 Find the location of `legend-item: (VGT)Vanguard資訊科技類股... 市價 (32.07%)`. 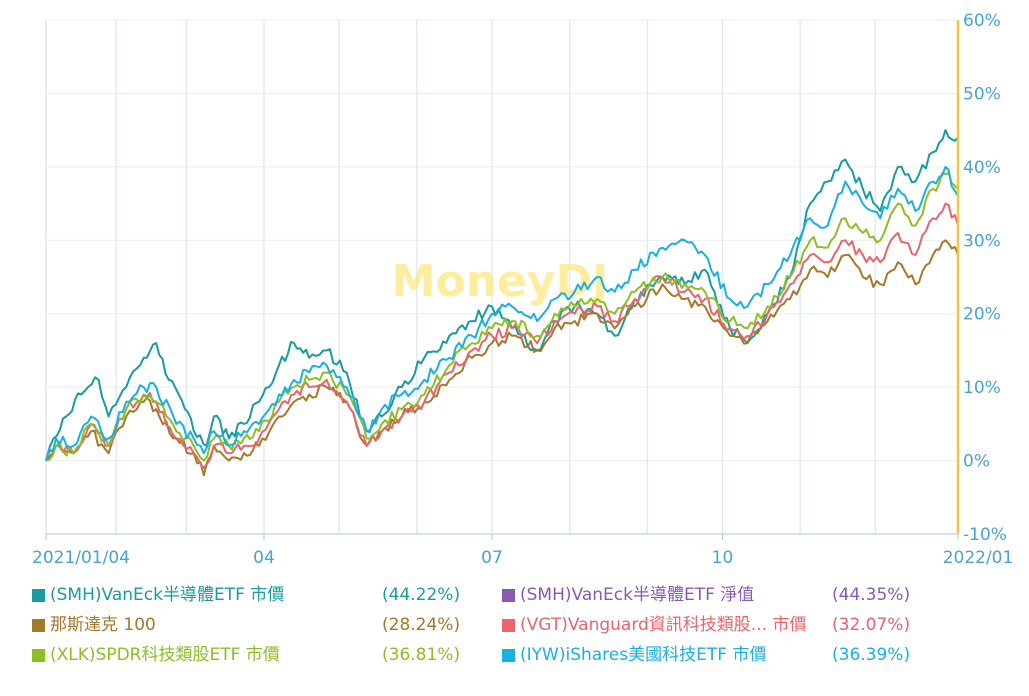

legend-item: (VGT)Vanguard資訊科技類股... 市價 (32.07%) is located at coordinates (712, 625).